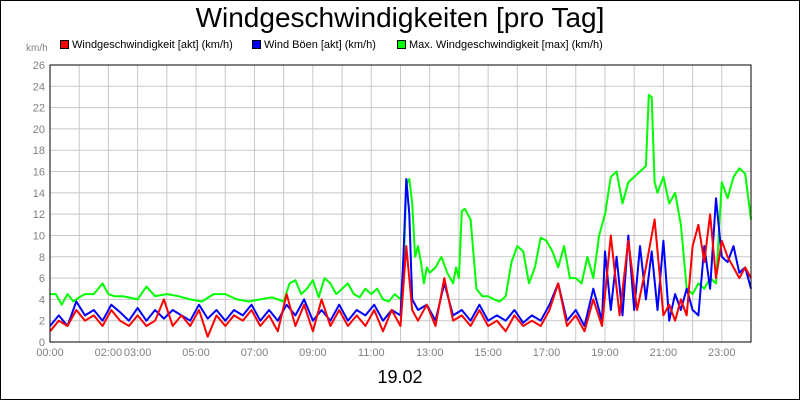 This screenshot has height=400, width=800. Describe the element at coordinates (39, 194) in the screenshot. I see `y-tick-label: 14` at that location.